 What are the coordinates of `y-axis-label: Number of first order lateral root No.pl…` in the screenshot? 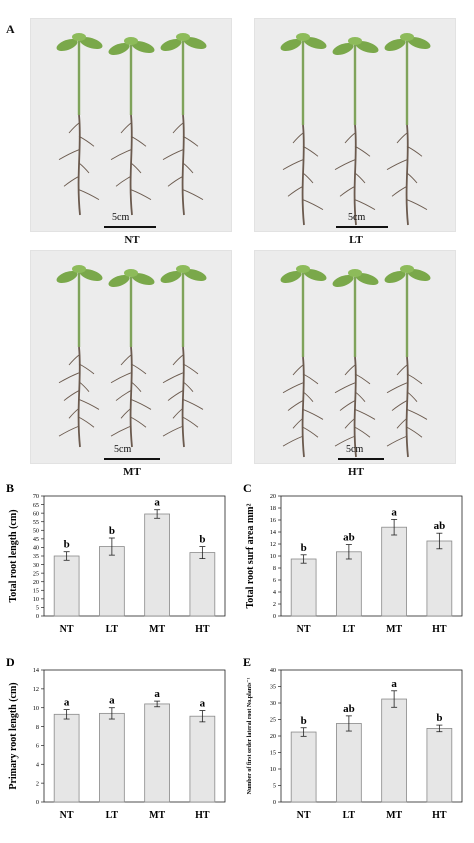 It's located at (250, 735).